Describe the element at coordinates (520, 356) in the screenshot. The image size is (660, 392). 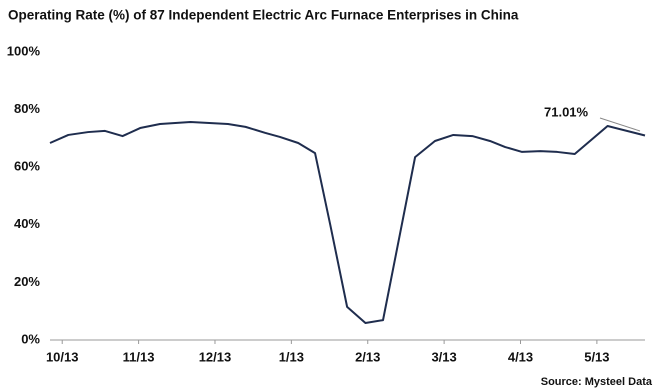
I see `x-tick-label: 4/13` at that location.